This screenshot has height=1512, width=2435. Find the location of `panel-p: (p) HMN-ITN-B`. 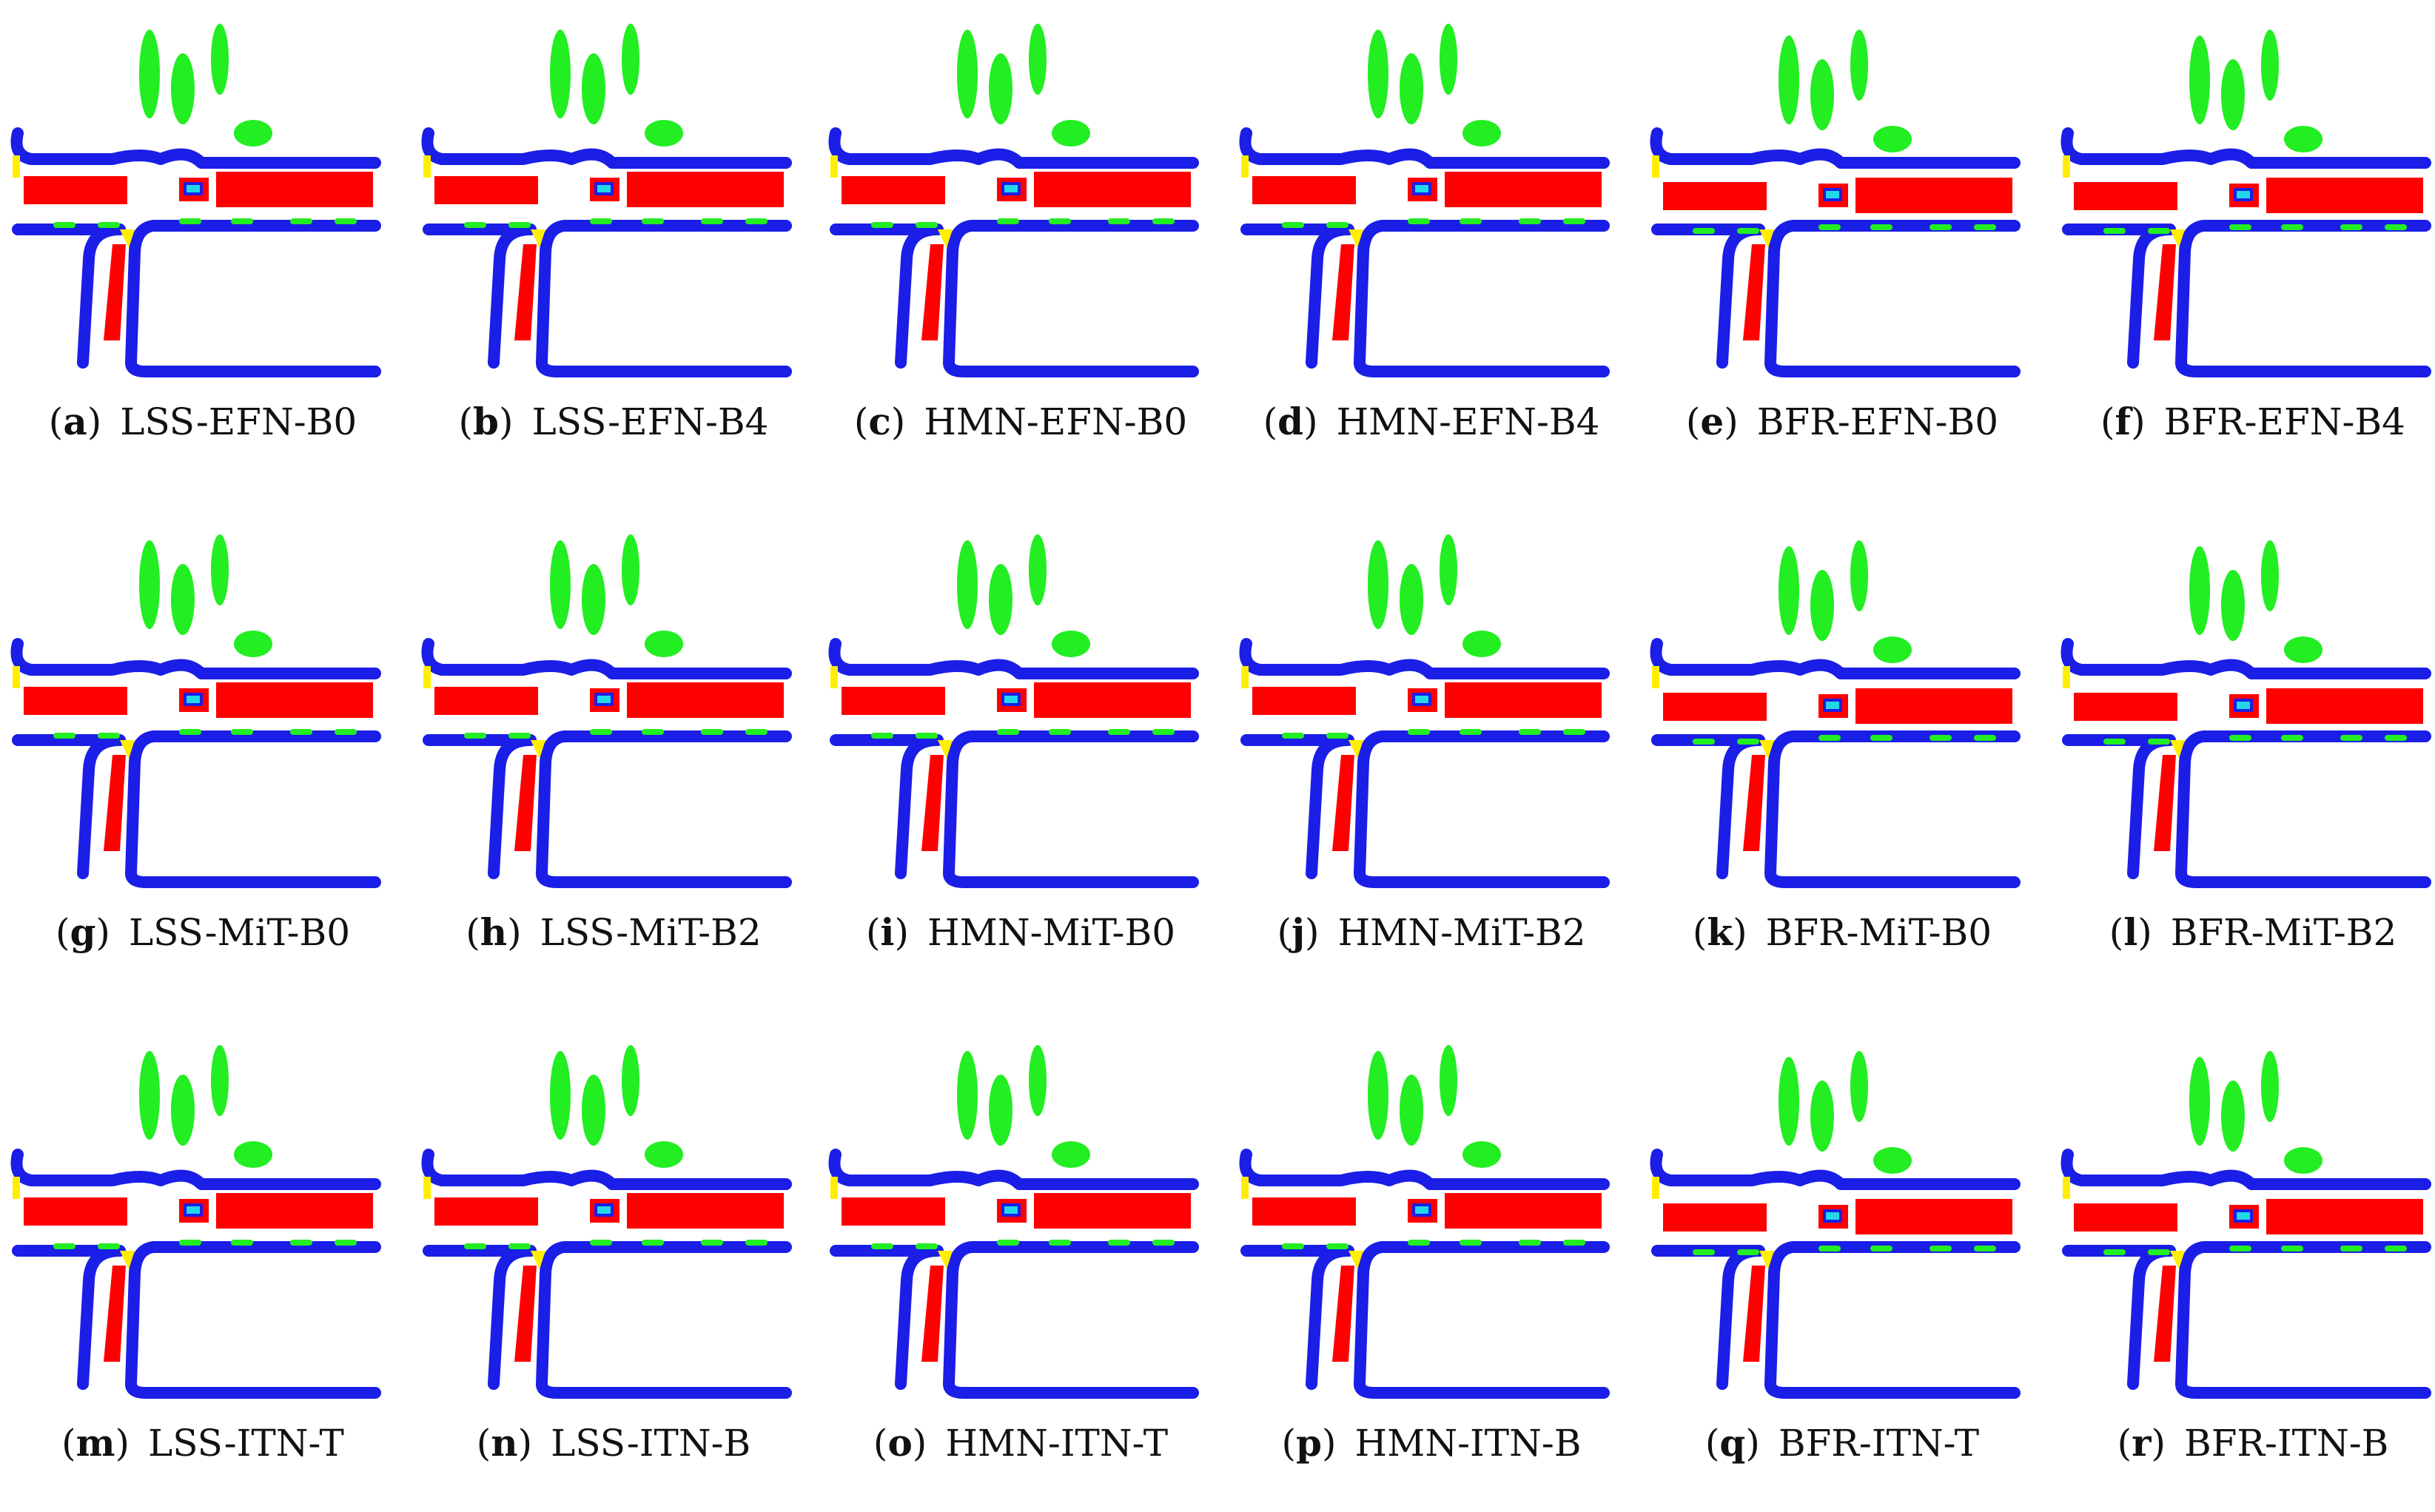

panel-p: (p) HMN-ITN-B is located at coordinates (1421, 1265).